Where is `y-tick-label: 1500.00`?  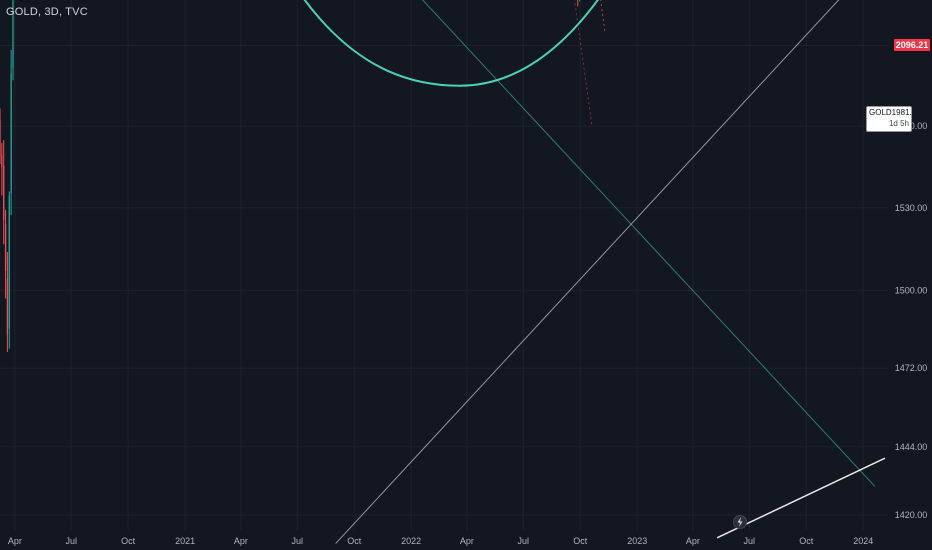
y-tick-label: 1500.00 is located at coordinates (911, 290).